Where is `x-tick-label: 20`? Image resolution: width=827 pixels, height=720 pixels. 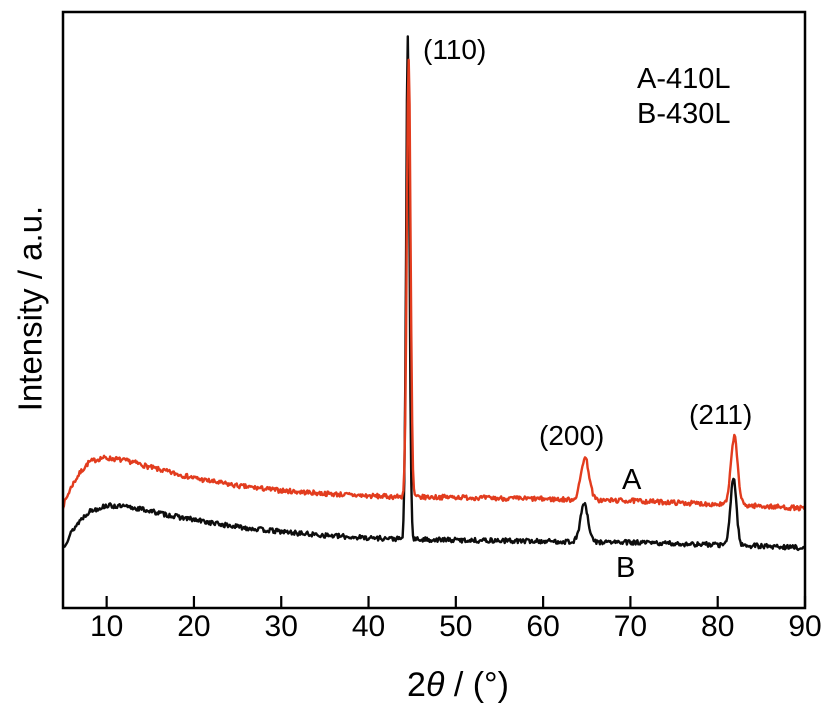 x-tick-label: 20 is located at coordinates (194, 626).